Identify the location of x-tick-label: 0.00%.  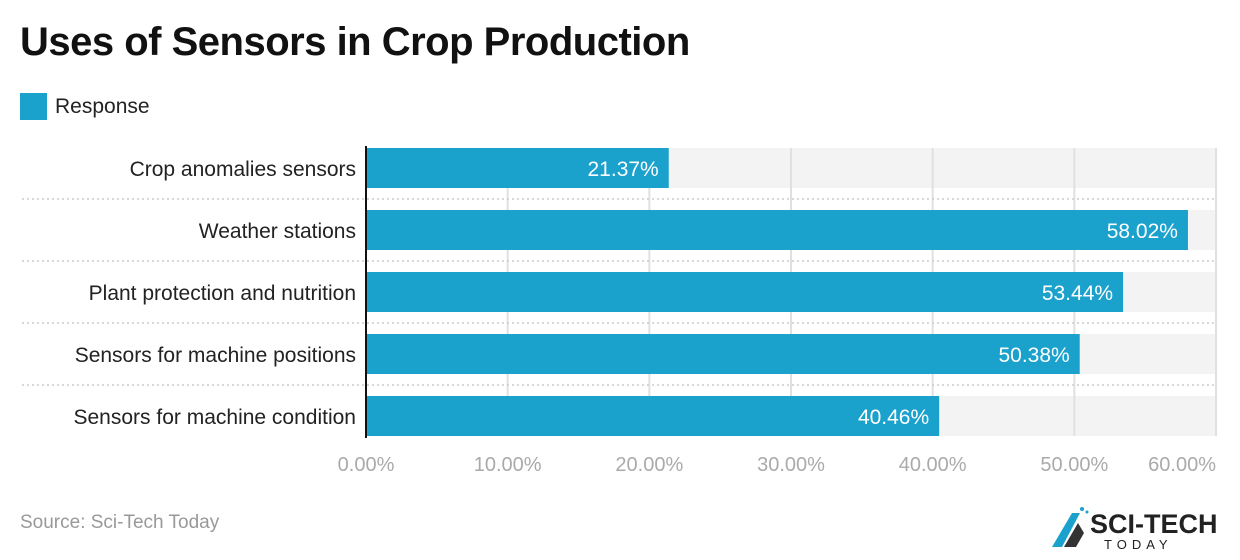
(366, 465).